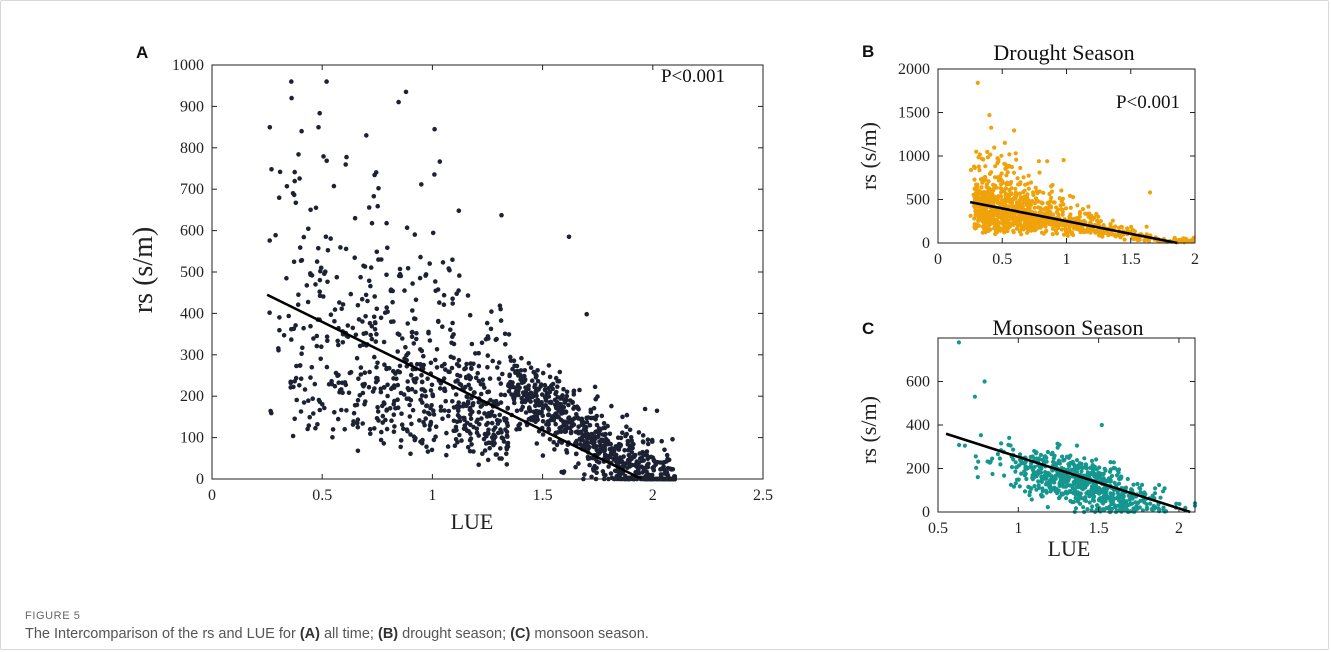 The image size is (1331, 652). Describe the element at coordinates (918, 425) in the screenshot. I see `y-tick-label: 400` at that location.